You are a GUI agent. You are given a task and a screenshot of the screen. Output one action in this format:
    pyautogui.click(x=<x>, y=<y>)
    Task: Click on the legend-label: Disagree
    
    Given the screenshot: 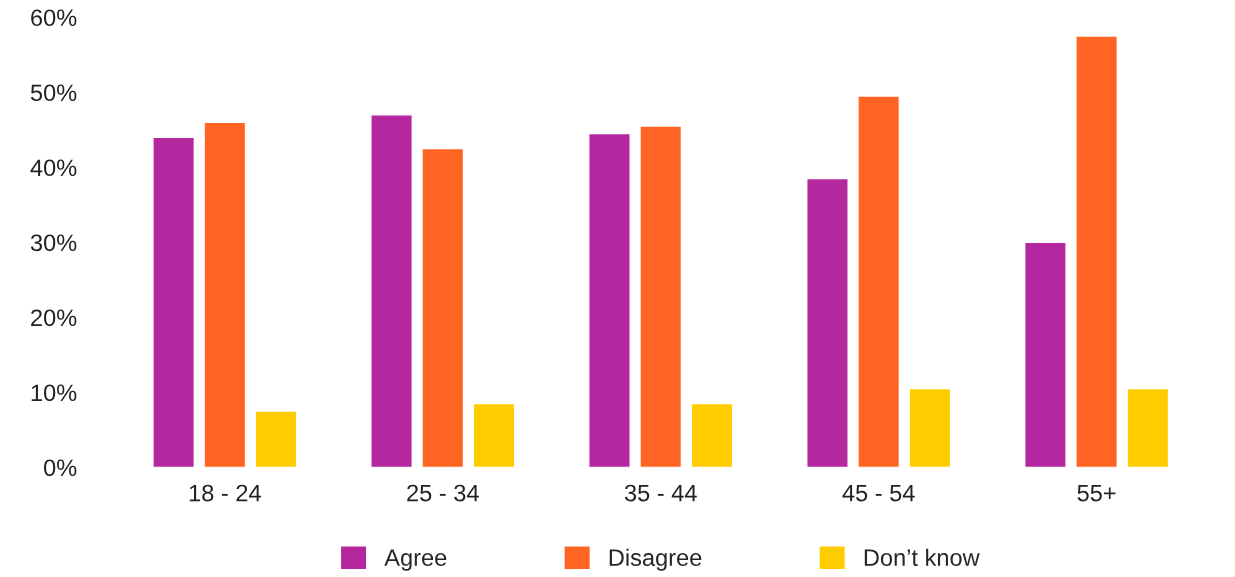 What is the action you would take?
    pyautogui.click(x=655, y=559)
    